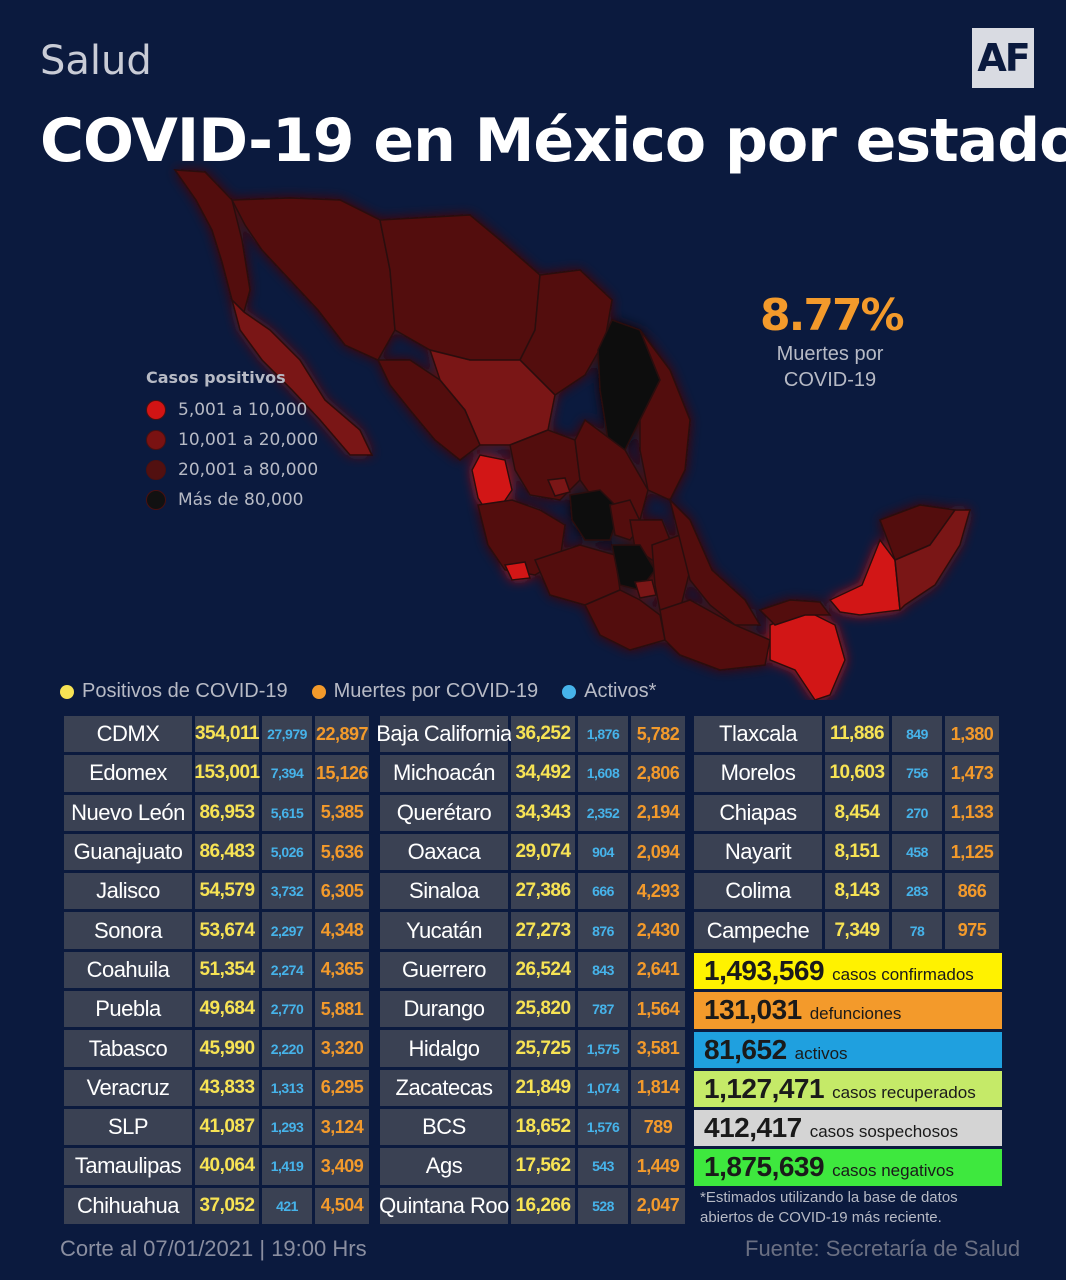 The height and width of the screenshot is (1280, 1066). Describe the element at coordinates (603, 970) in the screenshot. I see `activos-cell: 843` at that location.